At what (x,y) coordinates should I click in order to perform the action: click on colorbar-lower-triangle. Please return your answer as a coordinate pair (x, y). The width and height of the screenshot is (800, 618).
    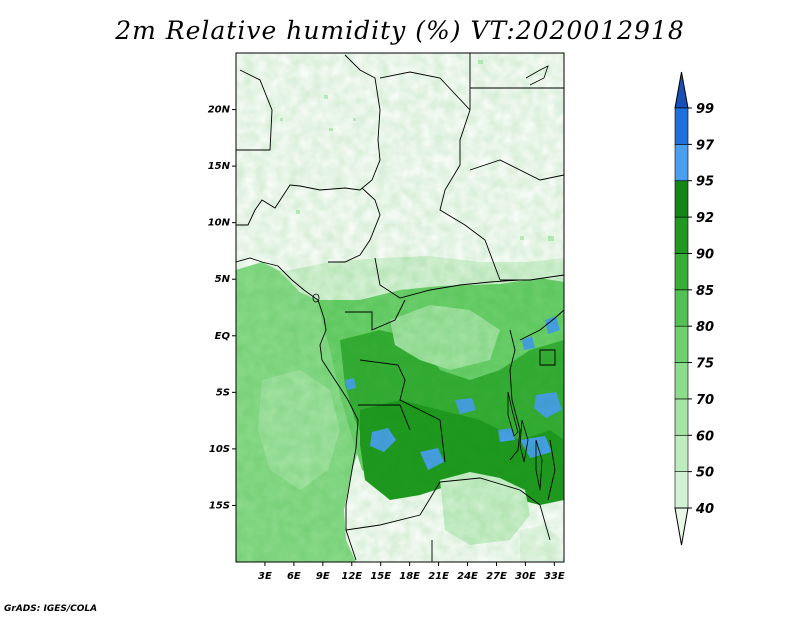
    Looking at the image, I should click on (681, 526).